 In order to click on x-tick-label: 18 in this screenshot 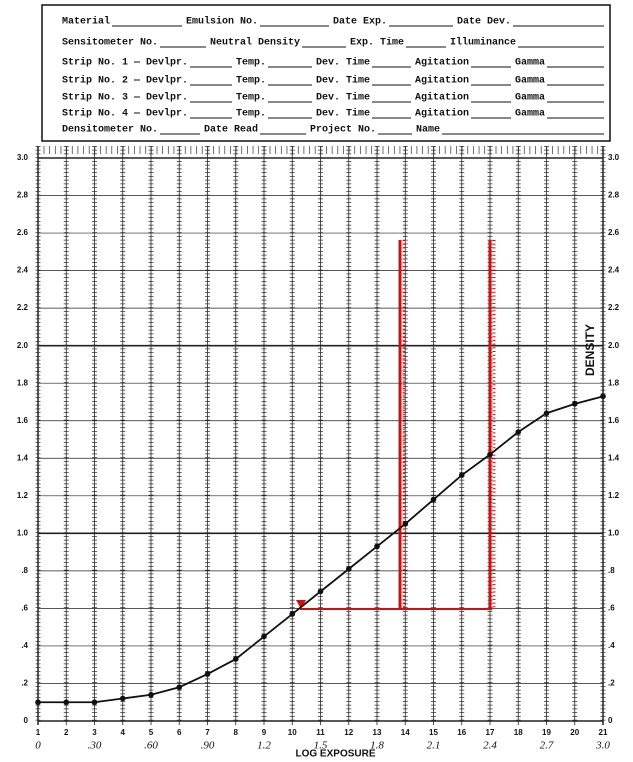, I will do `click(518, 732)`.